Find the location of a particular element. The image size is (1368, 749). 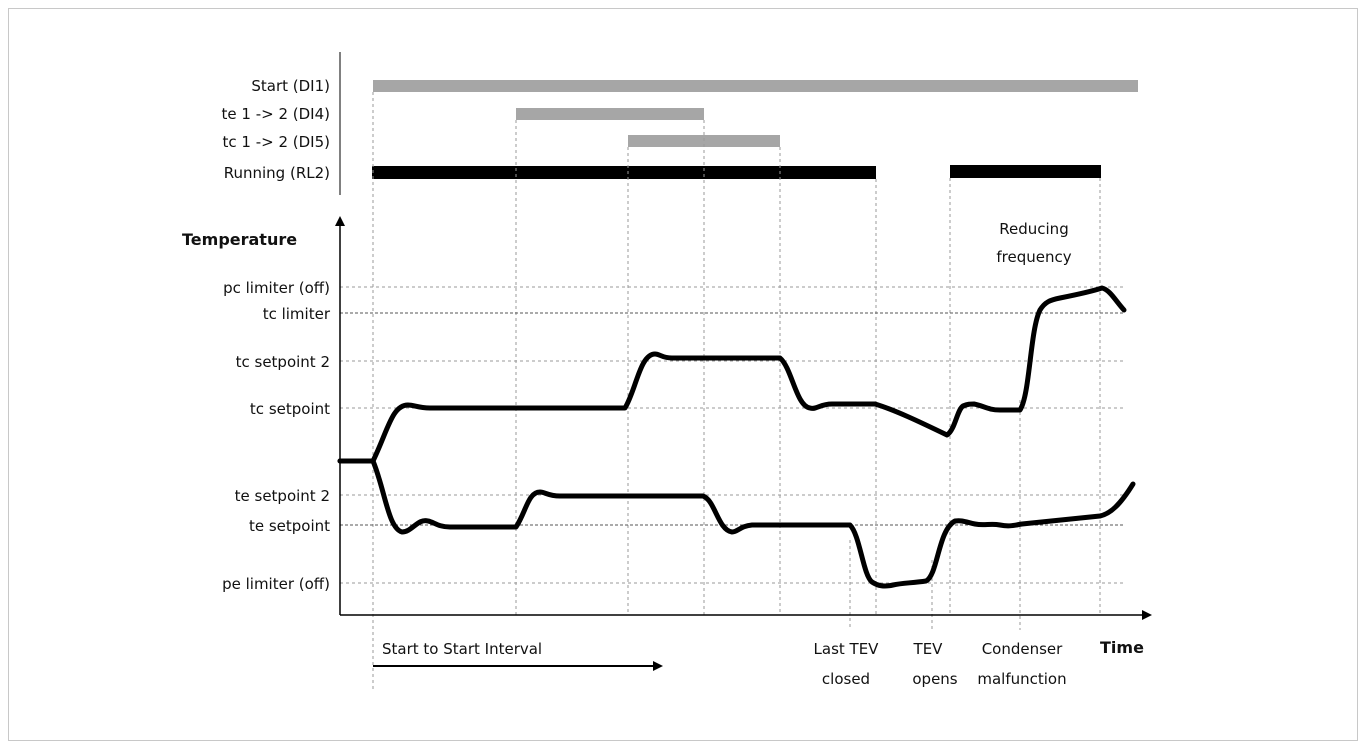

reducing-frequency-label-line1: Reducing is located at coordinates (1033, 229).